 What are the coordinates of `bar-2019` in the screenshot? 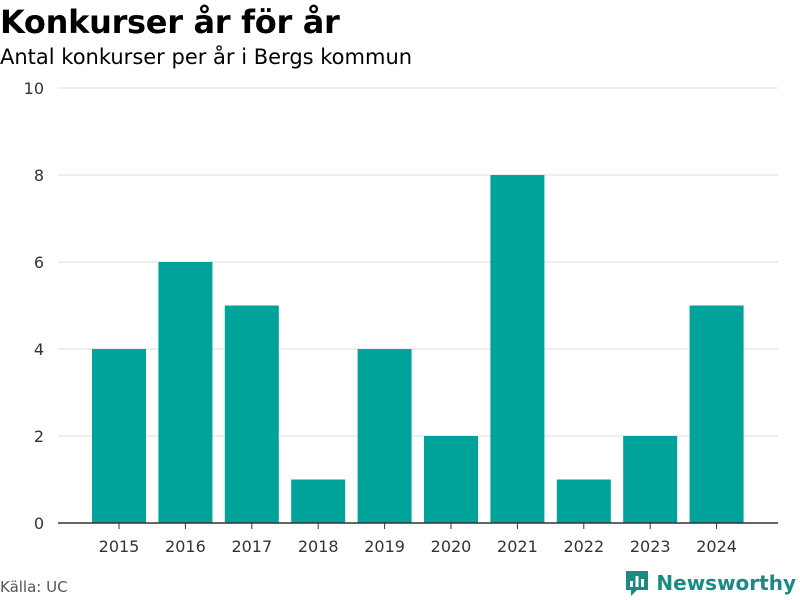 It's located at (384, 436).